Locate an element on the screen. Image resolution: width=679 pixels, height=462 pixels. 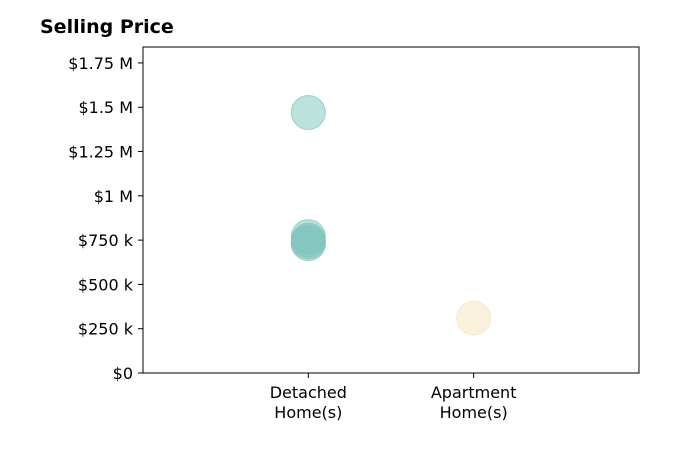
y-tick-label: $750 k is located at coordinates (106, 240).